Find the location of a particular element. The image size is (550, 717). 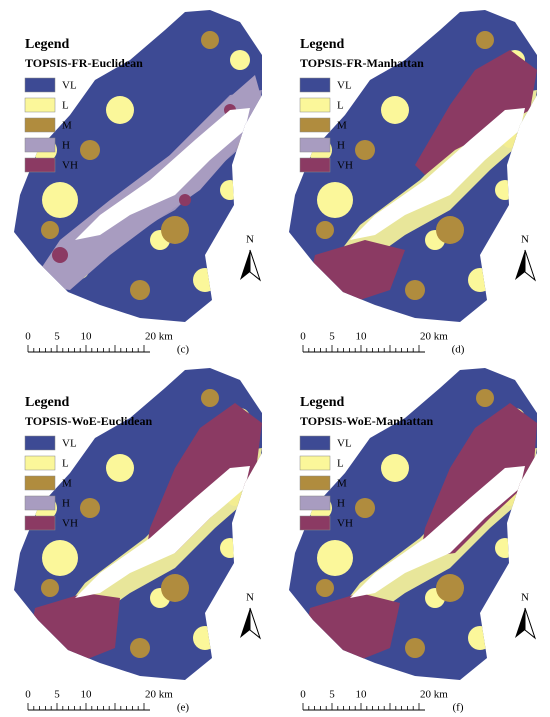

panel-label: (f) is located at coordinates (458, 708).